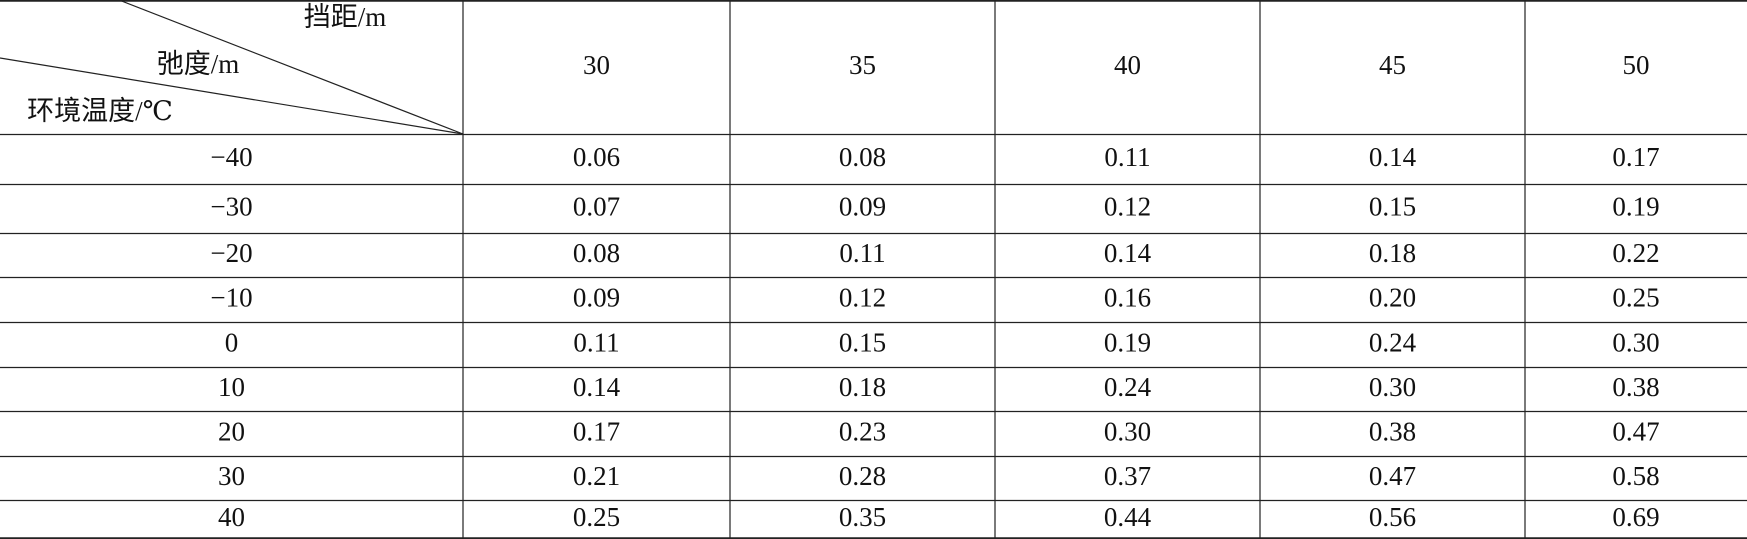 The height and width of the screenshot is (539, 1747). What do you see at coordinates (862, 517) in the screenshot?
I see `cell: 0.35` at bounding box center [862, 517].